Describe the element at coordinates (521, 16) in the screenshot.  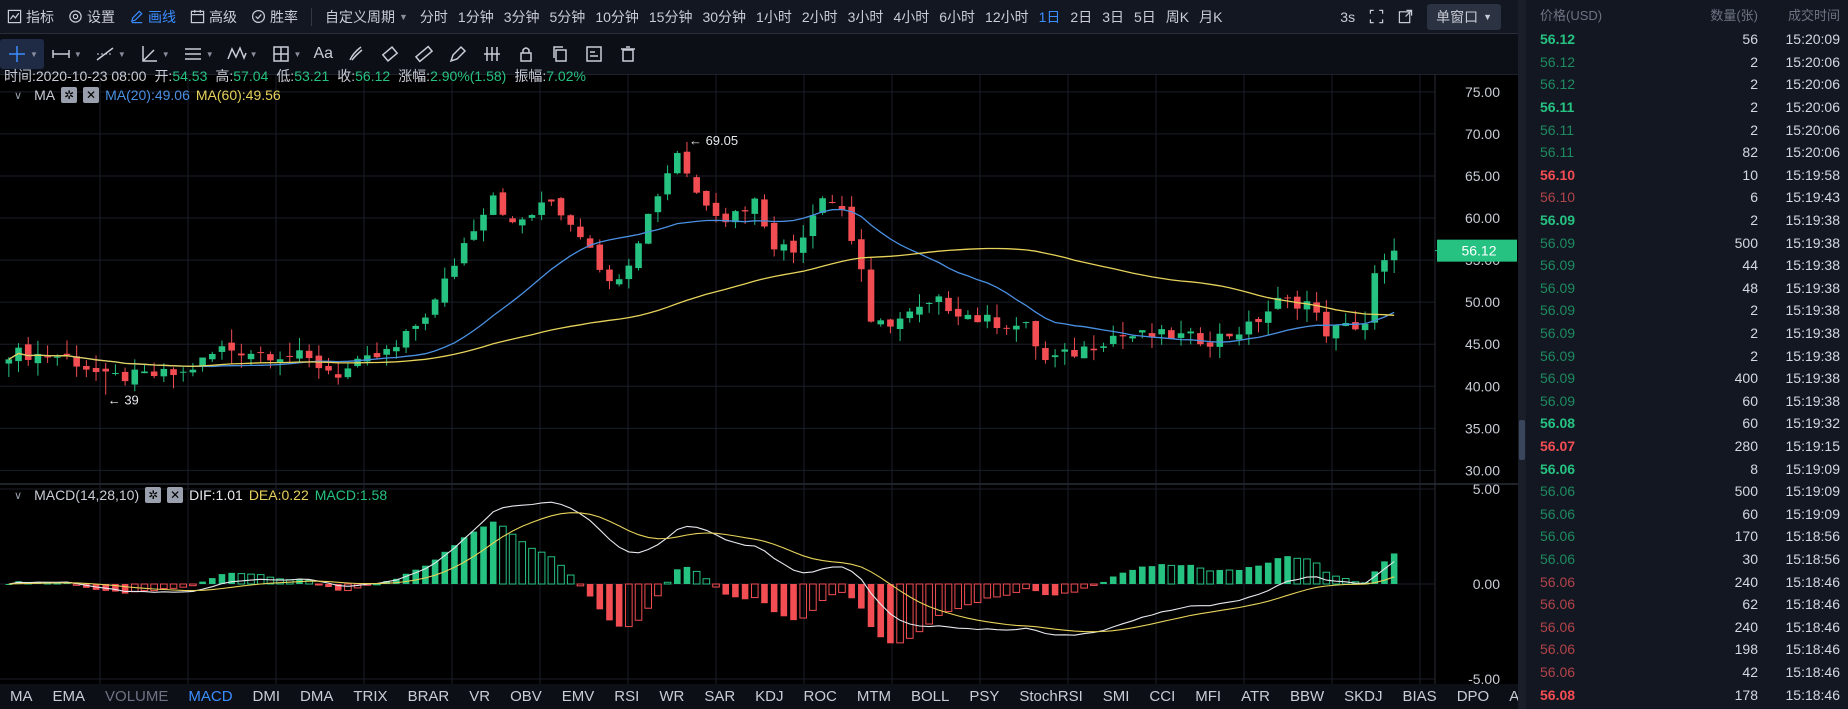
I see `period-tab: 3分钟` at that location.